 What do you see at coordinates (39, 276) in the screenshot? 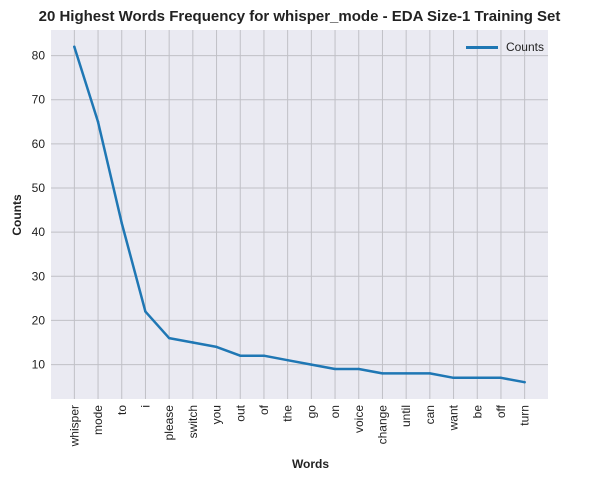
I see `y-tick-label: 30` at bounding box center [39, 276].